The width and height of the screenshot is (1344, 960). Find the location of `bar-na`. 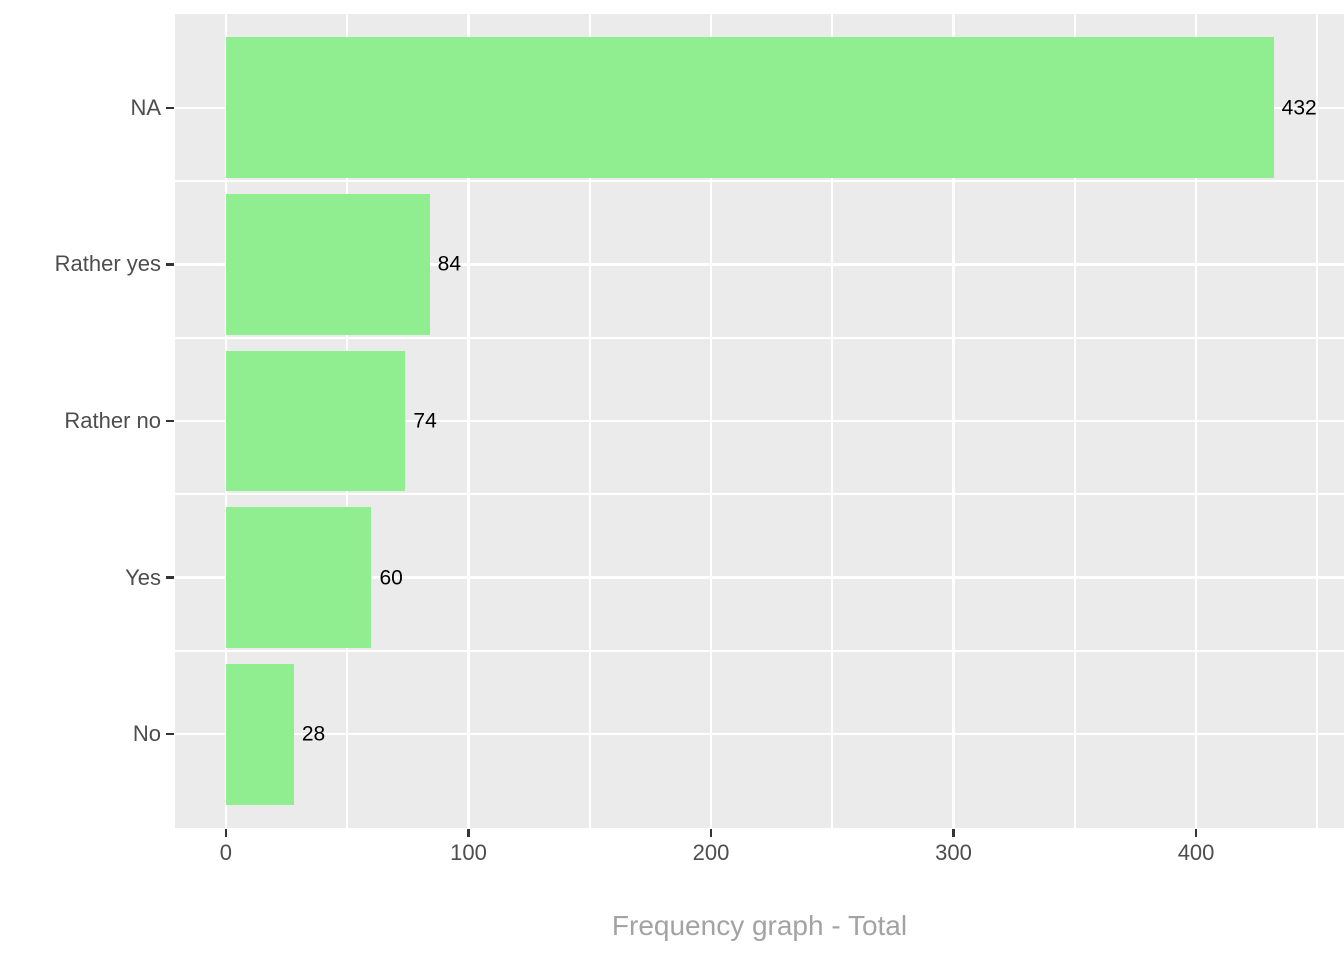

bar-na is located at coordinates (749, 108).